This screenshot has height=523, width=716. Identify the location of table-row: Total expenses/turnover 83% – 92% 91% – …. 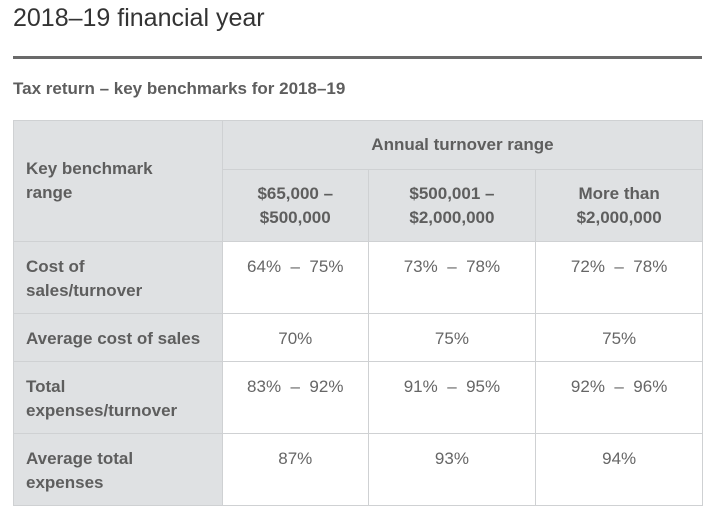
(358, 397).